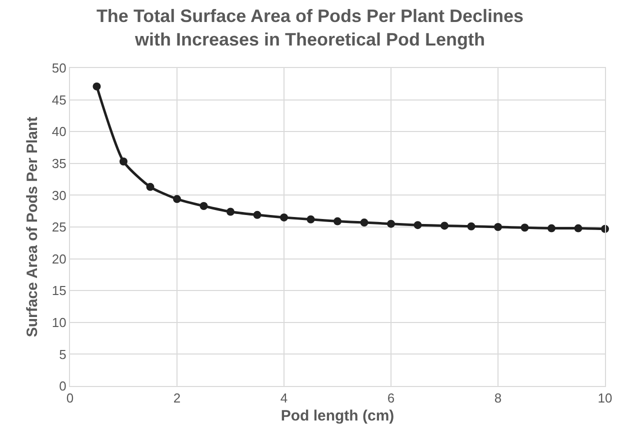 This screenshot has width=620, height=441. Describe the element at coordinates (62, 386) in the screenshot. I see `y-tick-label: 0` at that location.